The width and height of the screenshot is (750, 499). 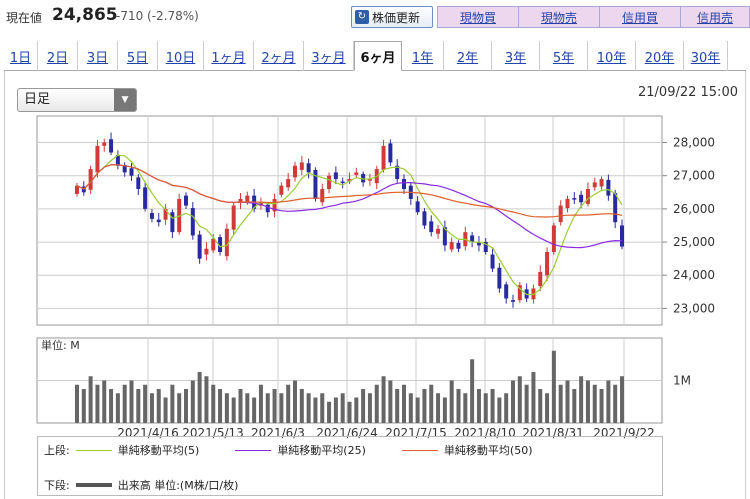 I want to click on tab-10: 2年, so click(x=468, y=56).